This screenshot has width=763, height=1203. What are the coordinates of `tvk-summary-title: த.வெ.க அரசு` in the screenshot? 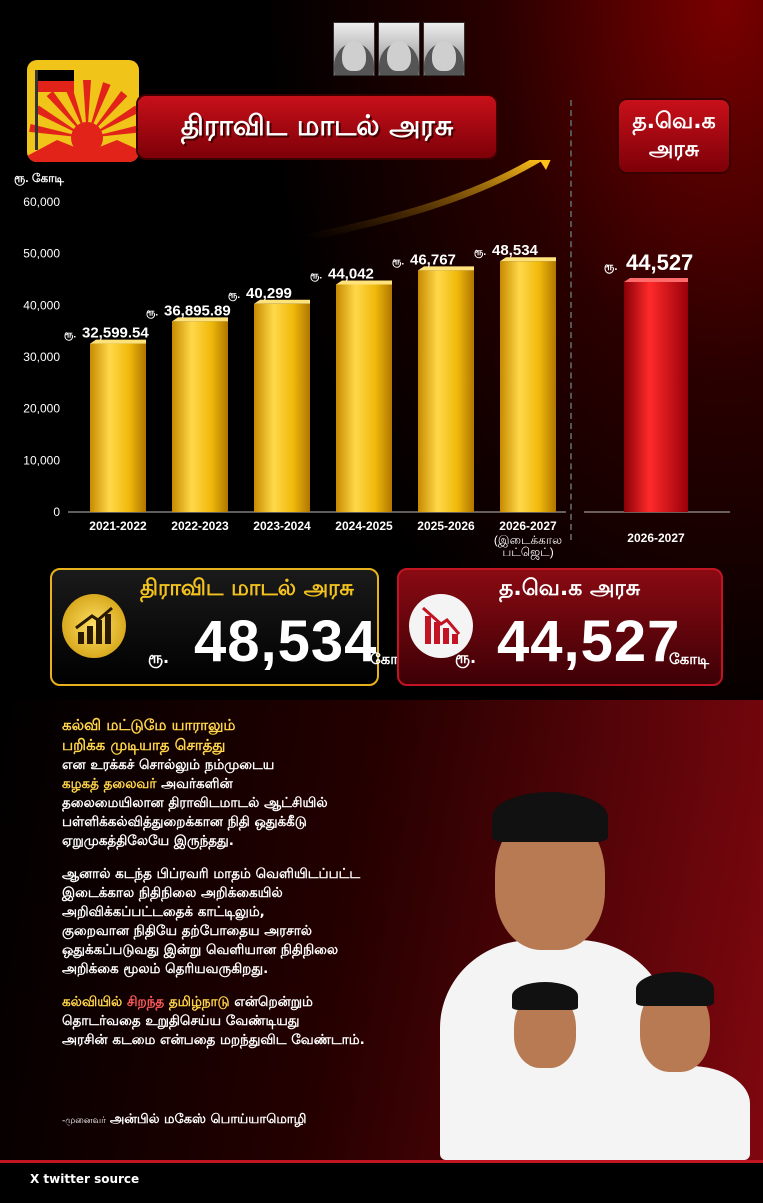 It's located at (570, 588).